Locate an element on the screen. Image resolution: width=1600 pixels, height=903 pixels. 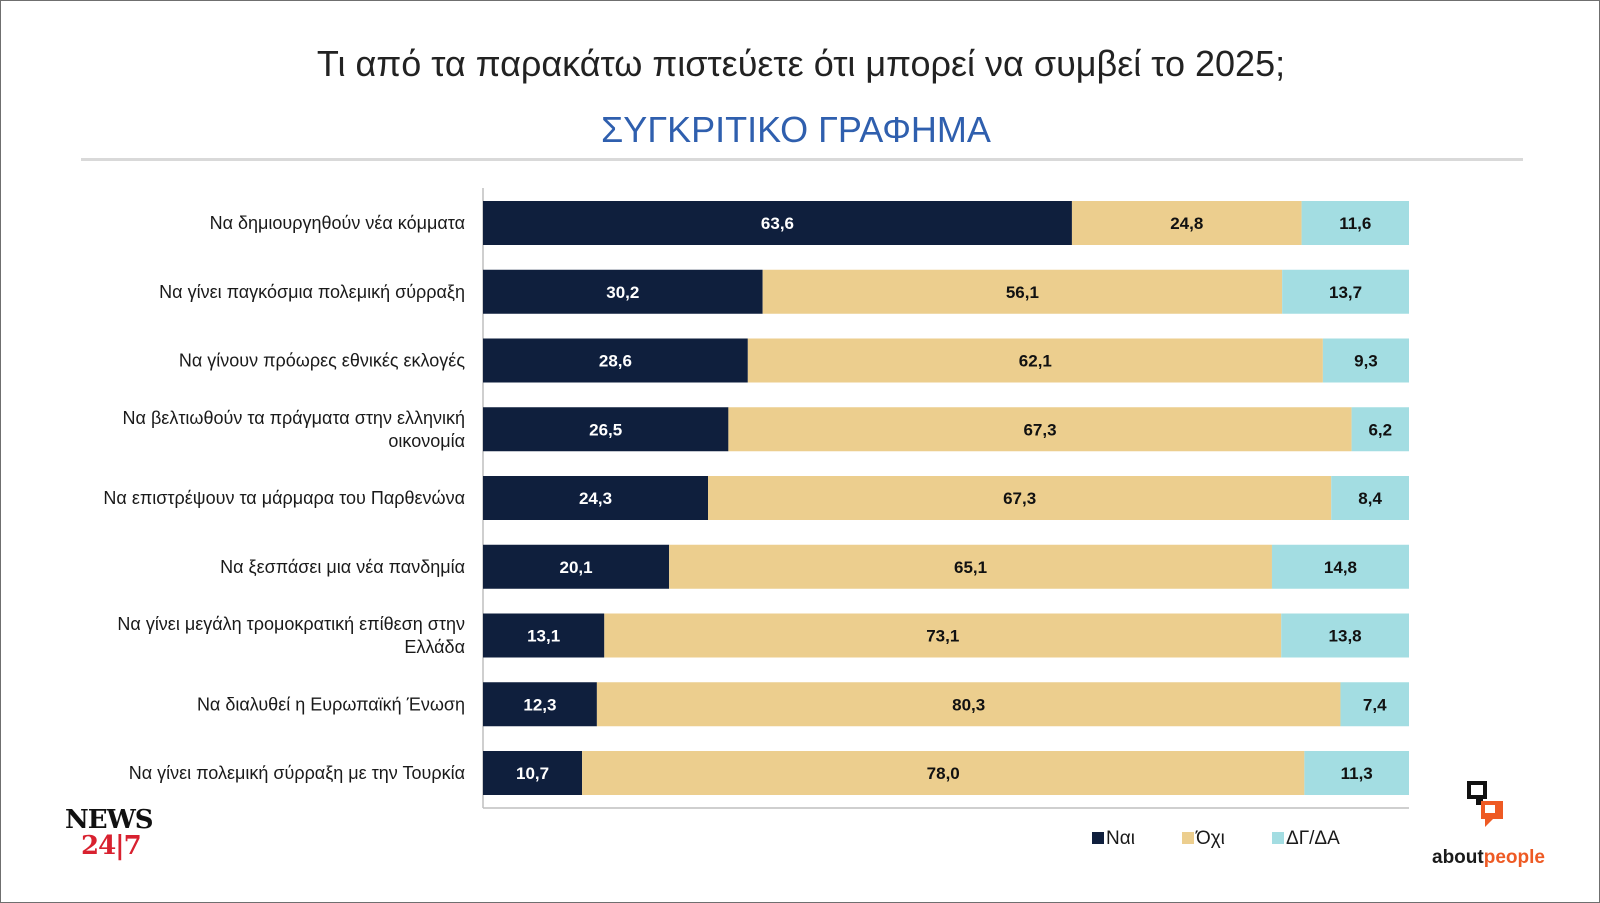
category-label: Να γίνει παγκόσμια πολεμική σύρραξη is located at coordinates (312, 292).